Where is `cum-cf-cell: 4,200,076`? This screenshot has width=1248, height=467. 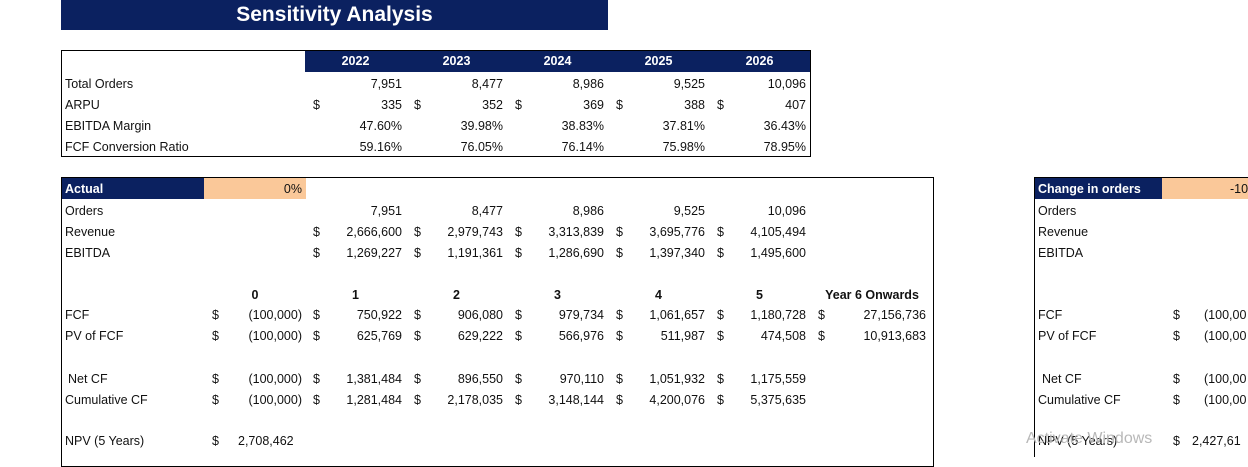
cum-cf-cell: 4,200,076 is located at coordinates (677, 400).